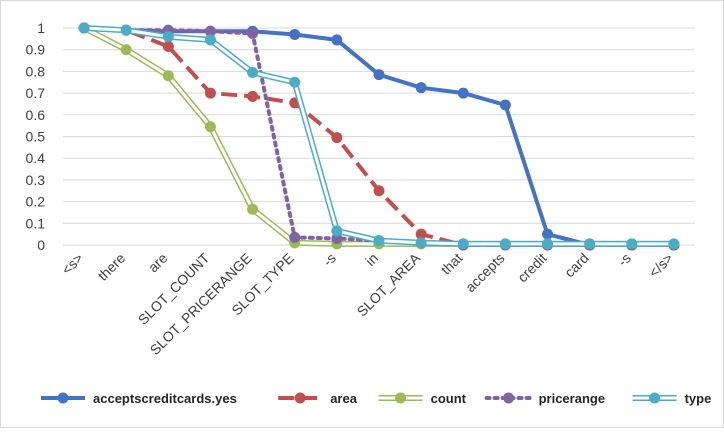  What do you see at coordinates (672, 398) in the screenshot?
I see `legend-item-type: type` at bounding box center [672, 398].